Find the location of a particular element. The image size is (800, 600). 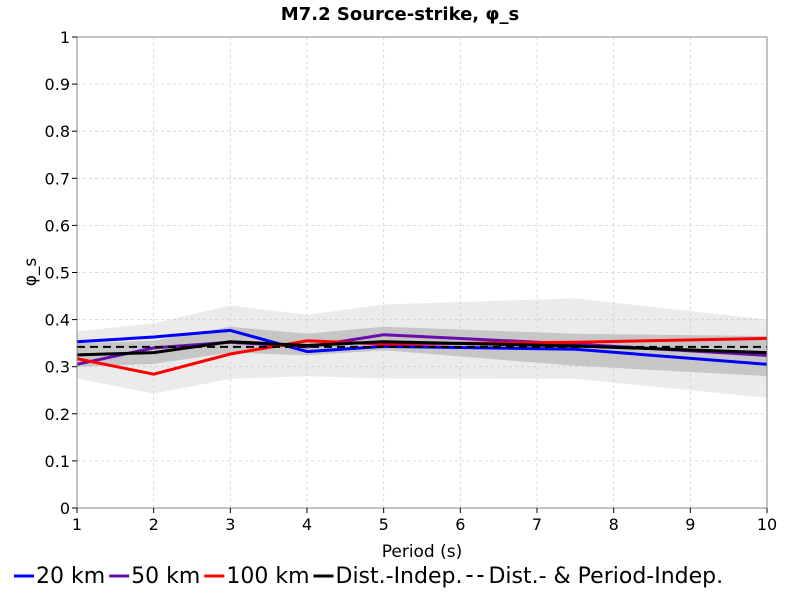

x-tick-label: 10 is located at coordinates (767, 524).